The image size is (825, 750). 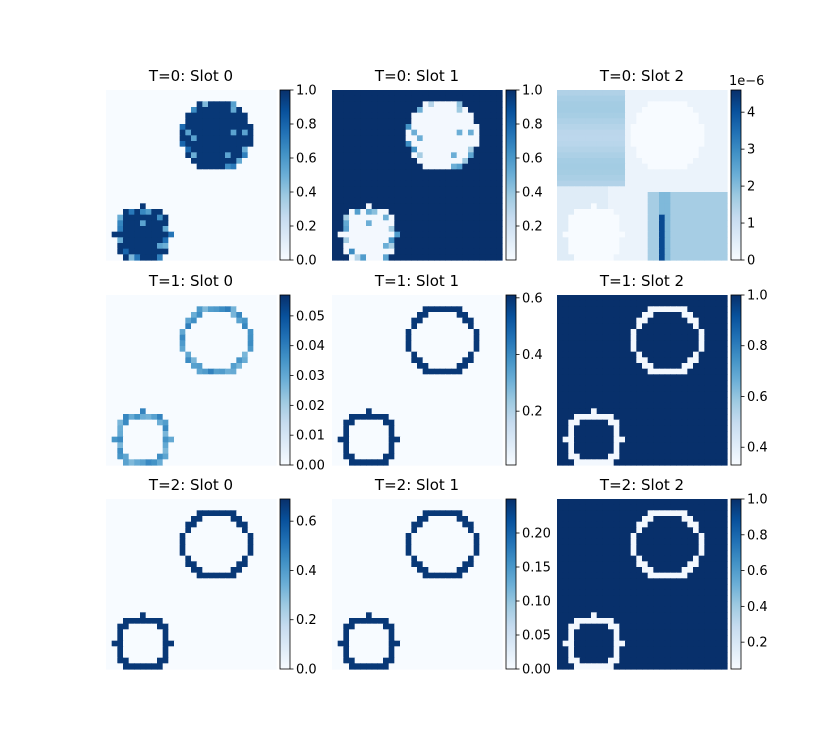 I want to click on colorbar-tick-label: 1.0, so click(x=306, y=91).